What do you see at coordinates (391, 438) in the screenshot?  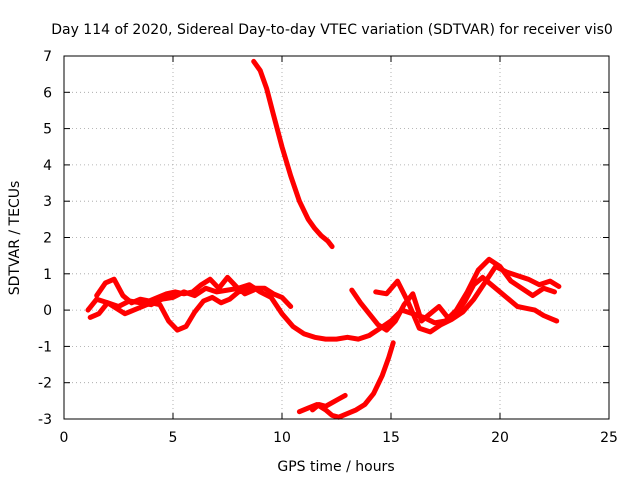 I see `x-tick-label: 15` at bounding box center [391, 438].